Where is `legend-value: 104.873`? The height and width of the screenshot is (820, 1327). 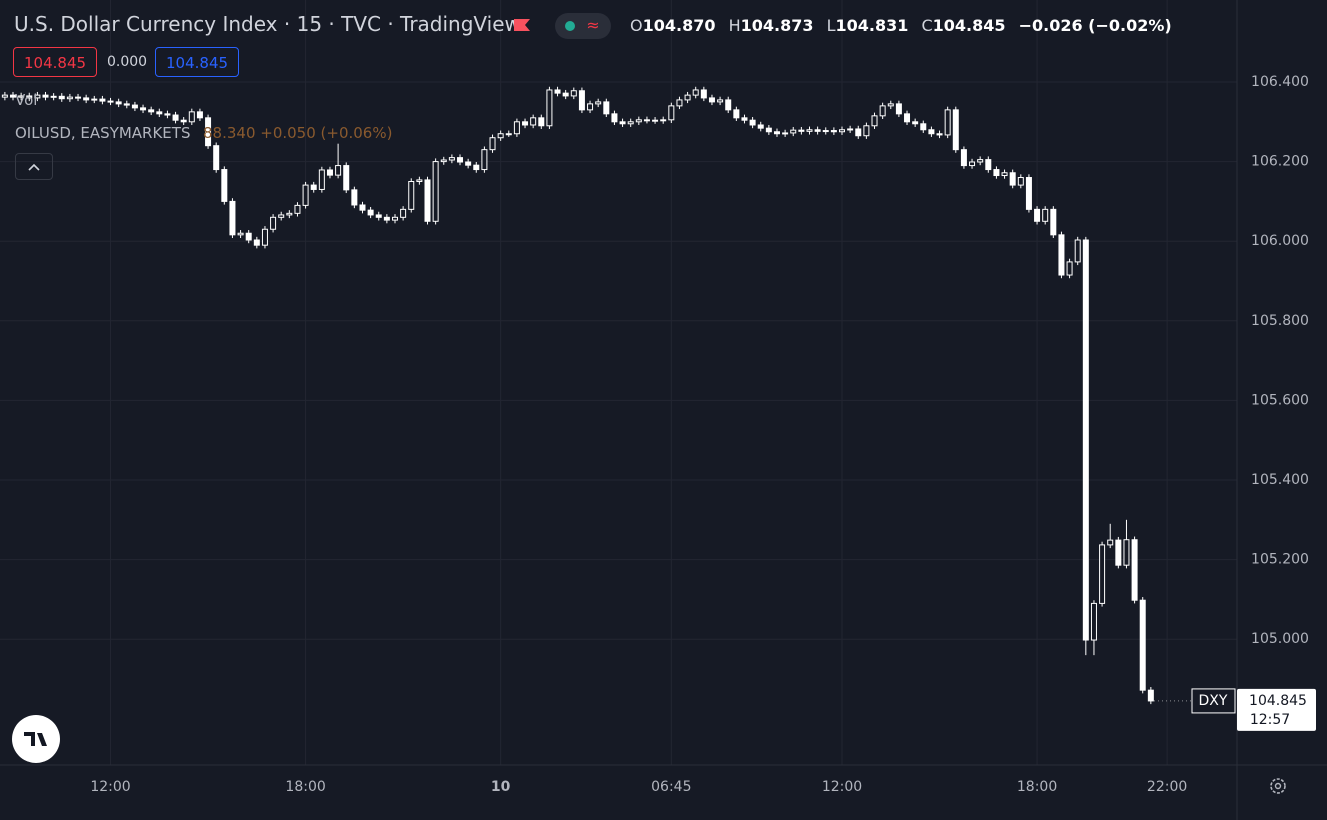 legend-value: 104.873 is located at coordinates (777, 25).